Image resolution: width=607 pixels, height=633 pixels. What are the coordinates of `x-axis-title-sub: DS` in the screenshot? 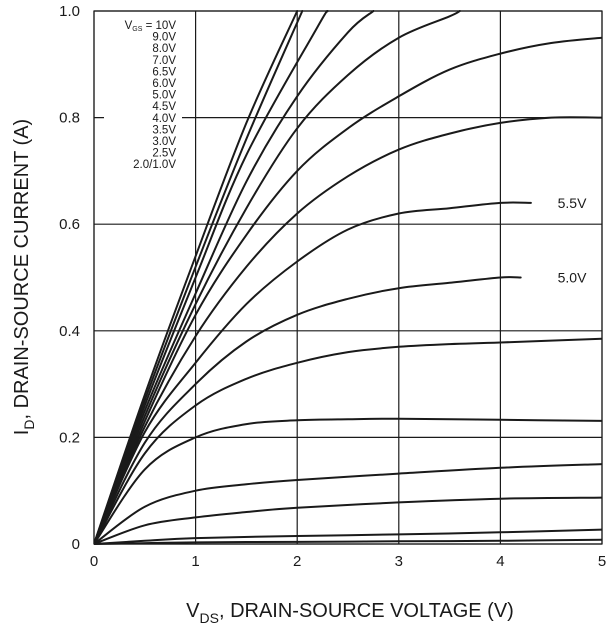 It's located at (209, 618).